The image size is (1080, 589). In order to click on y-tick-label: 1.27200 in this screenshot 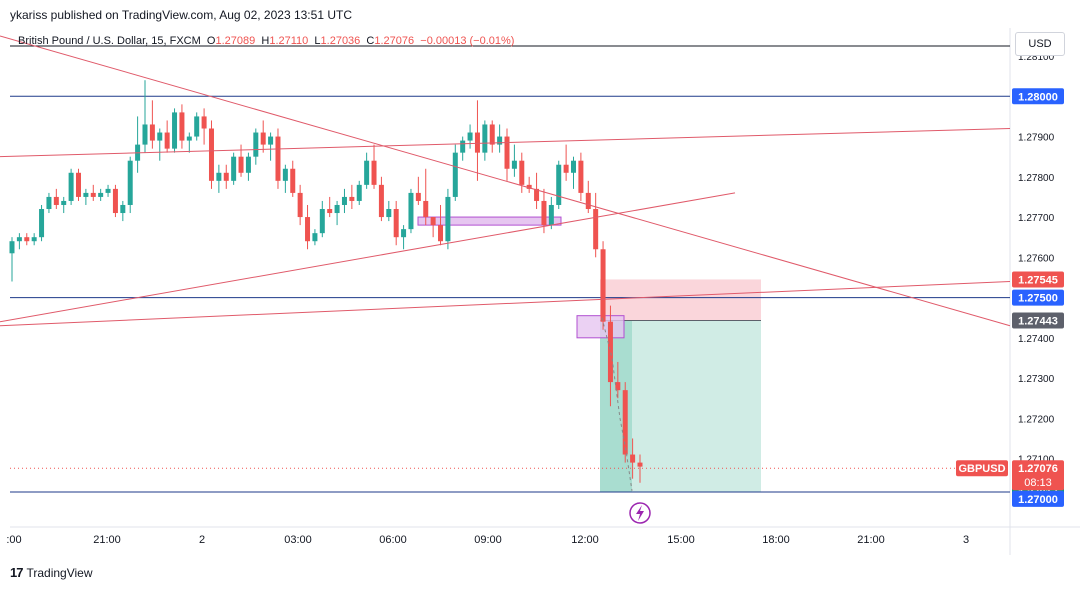, I will do `click(1036, 419)`.